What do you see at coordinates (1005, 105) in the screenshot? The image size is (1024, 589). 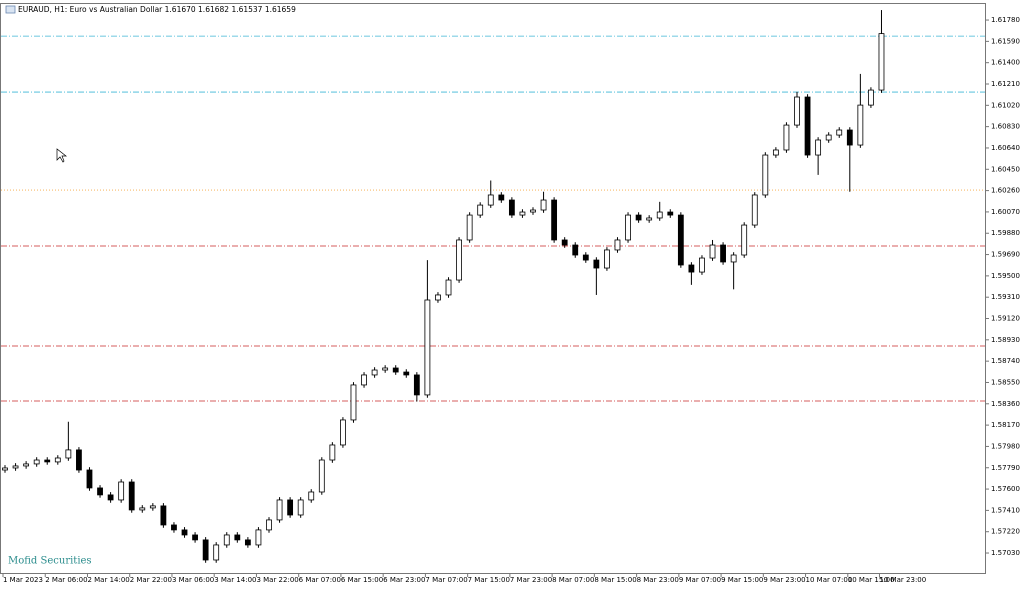 I see `y-tick-label: 1.61020` at bounding box center [1005, 105].